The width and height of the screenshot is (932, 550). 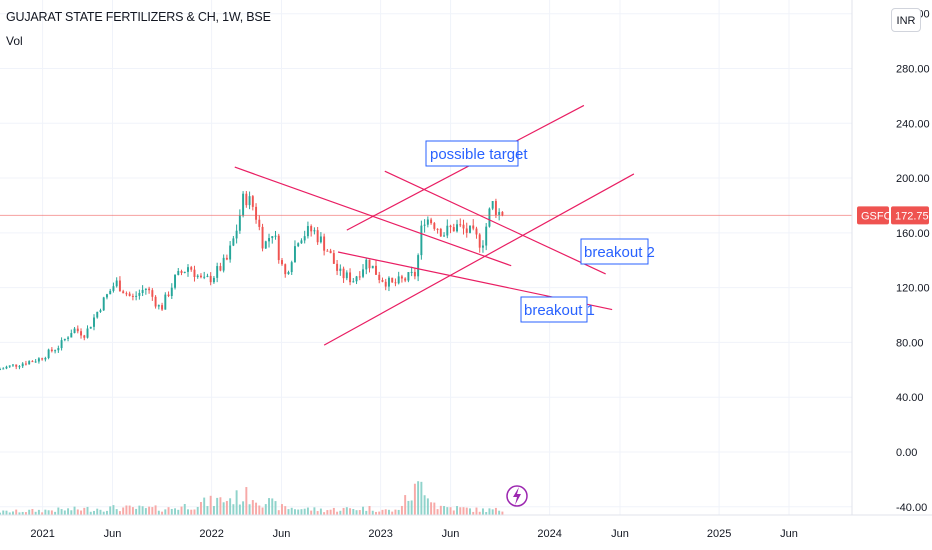 I want to click on price-axis-label: 160.00, so click(x=913, y=234).